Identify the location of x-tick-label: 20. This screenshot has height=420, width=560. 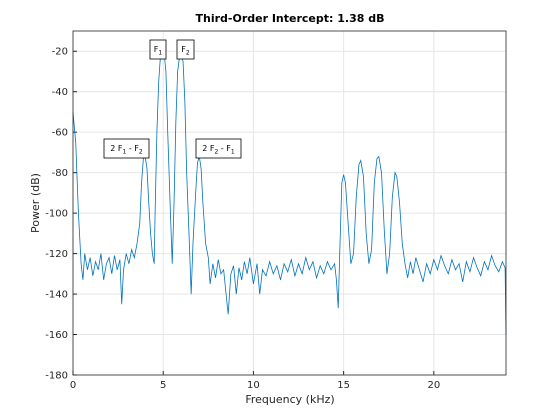
(433, 385).